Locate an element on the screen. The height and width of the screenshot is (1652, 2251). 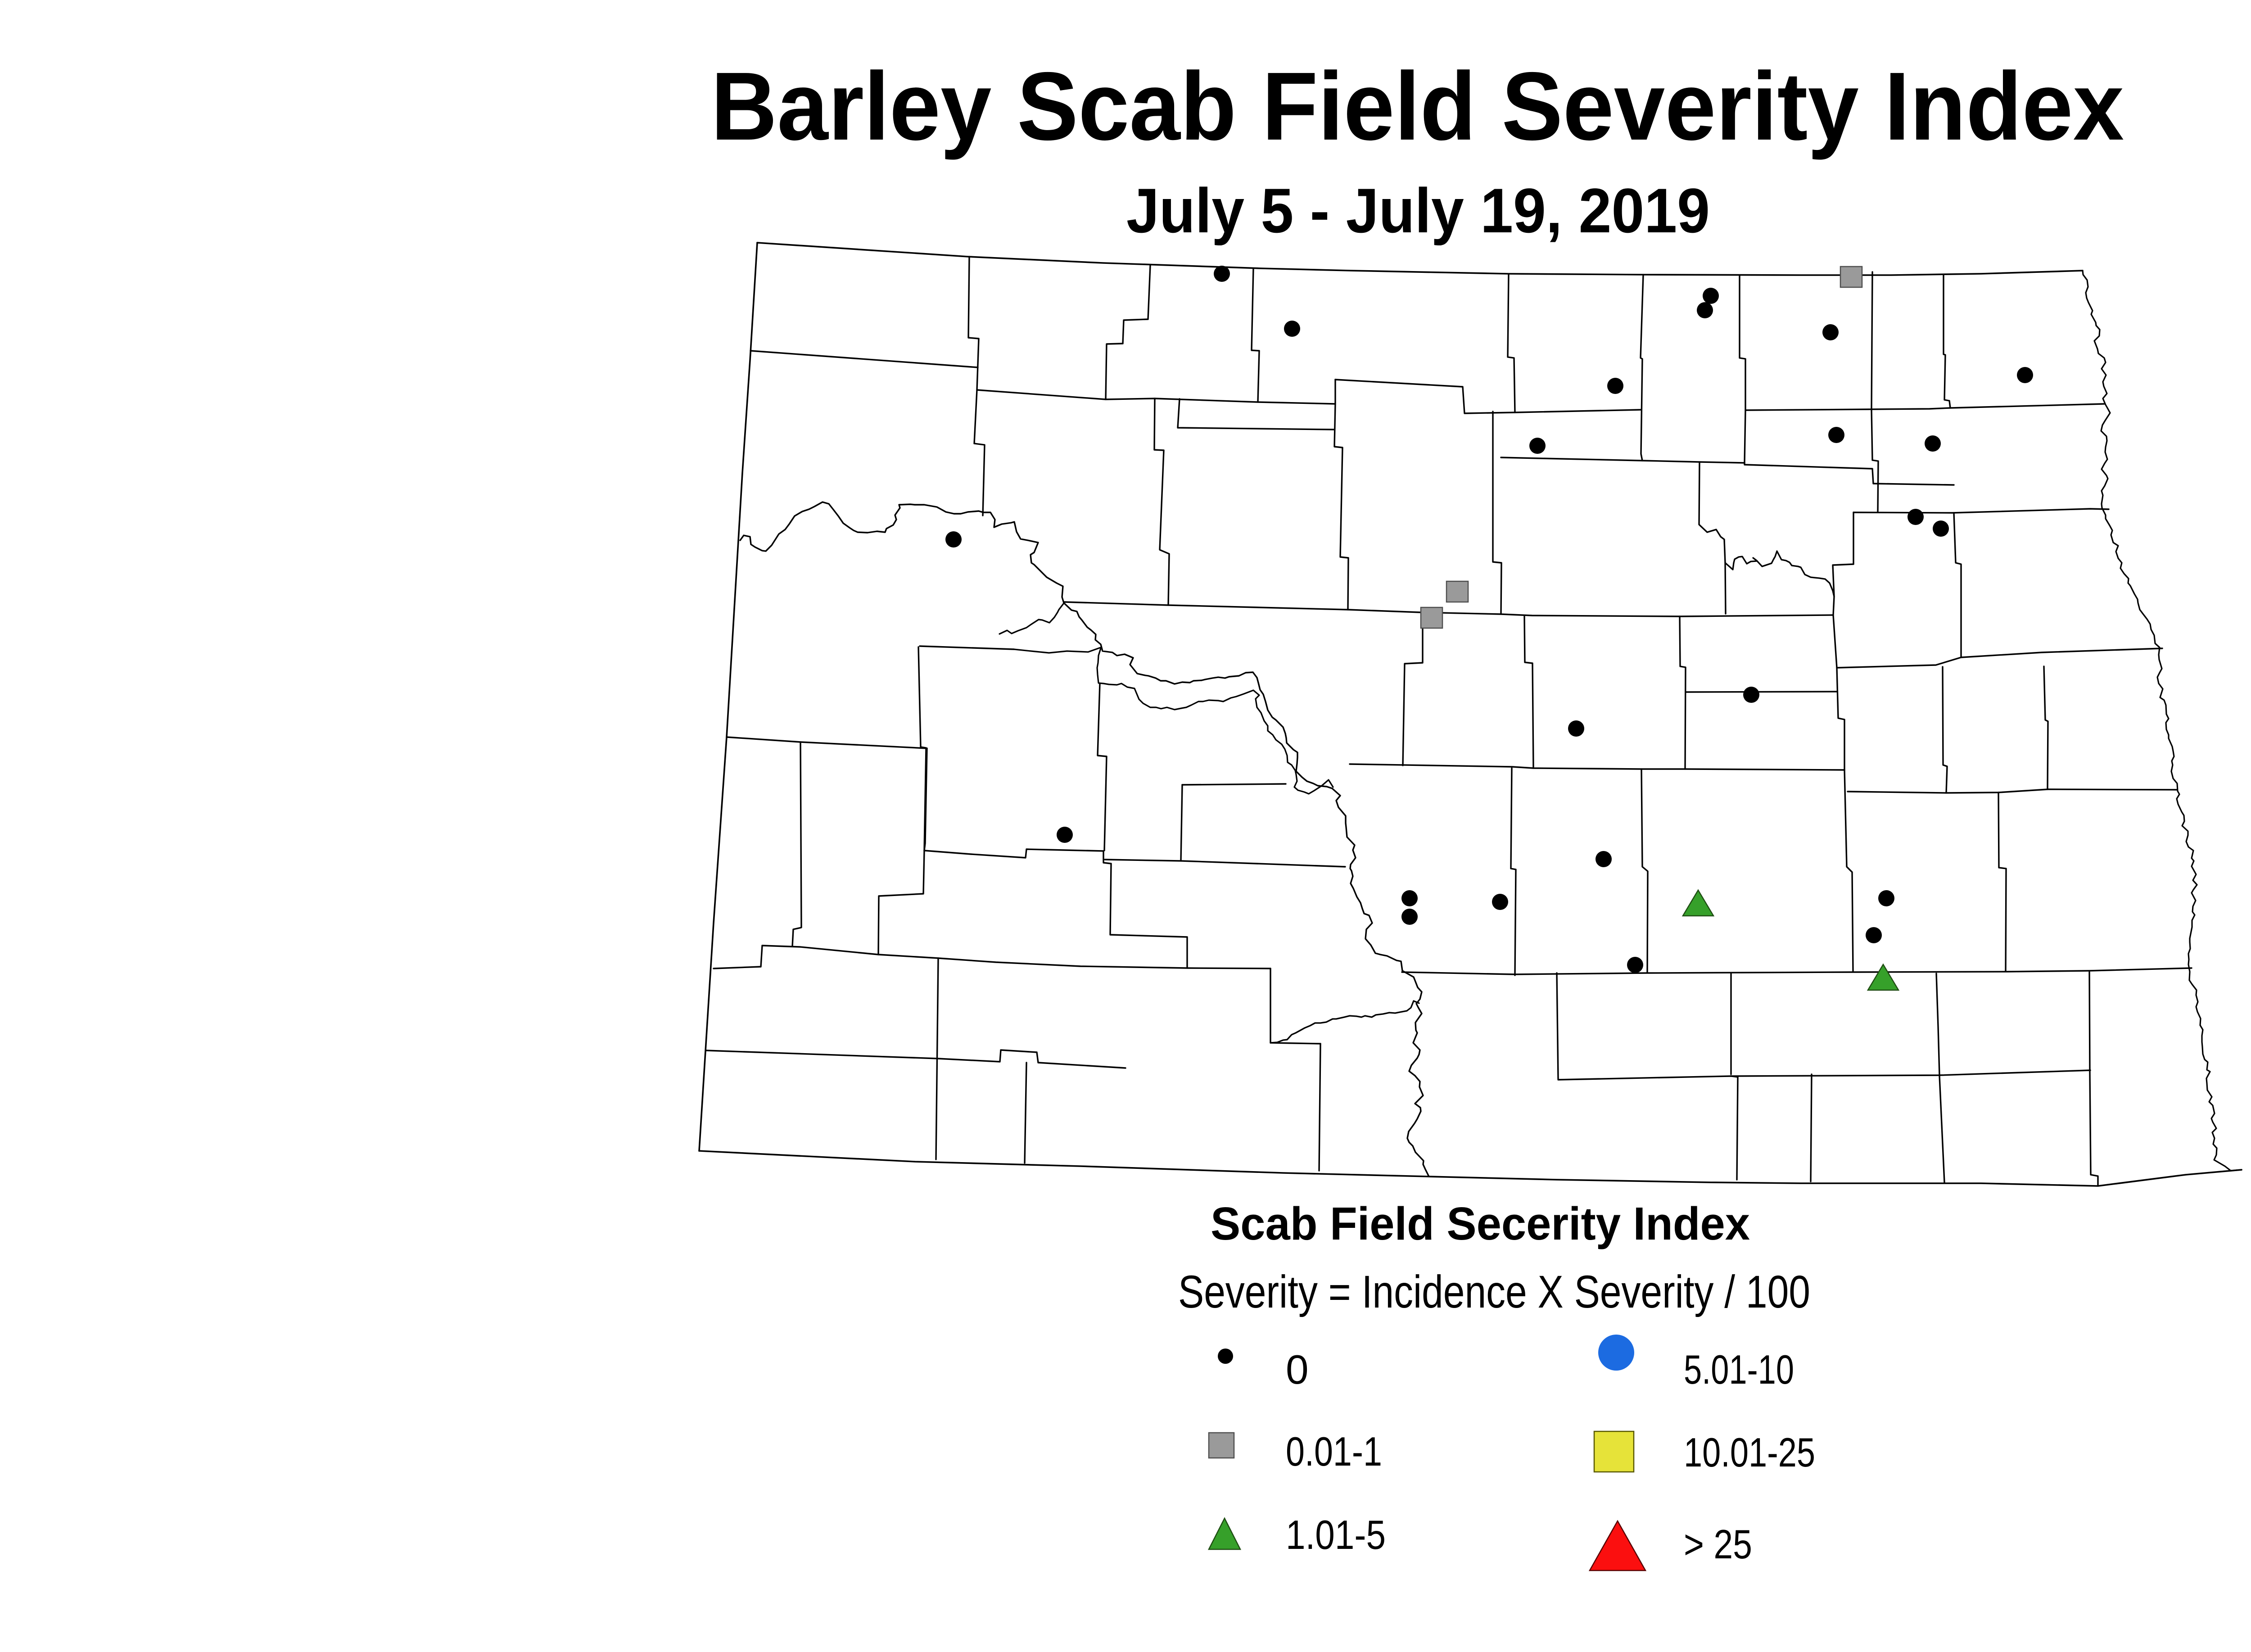
svg-text: Scab Field Secerity Index is located at coordinates (1480, 1223).